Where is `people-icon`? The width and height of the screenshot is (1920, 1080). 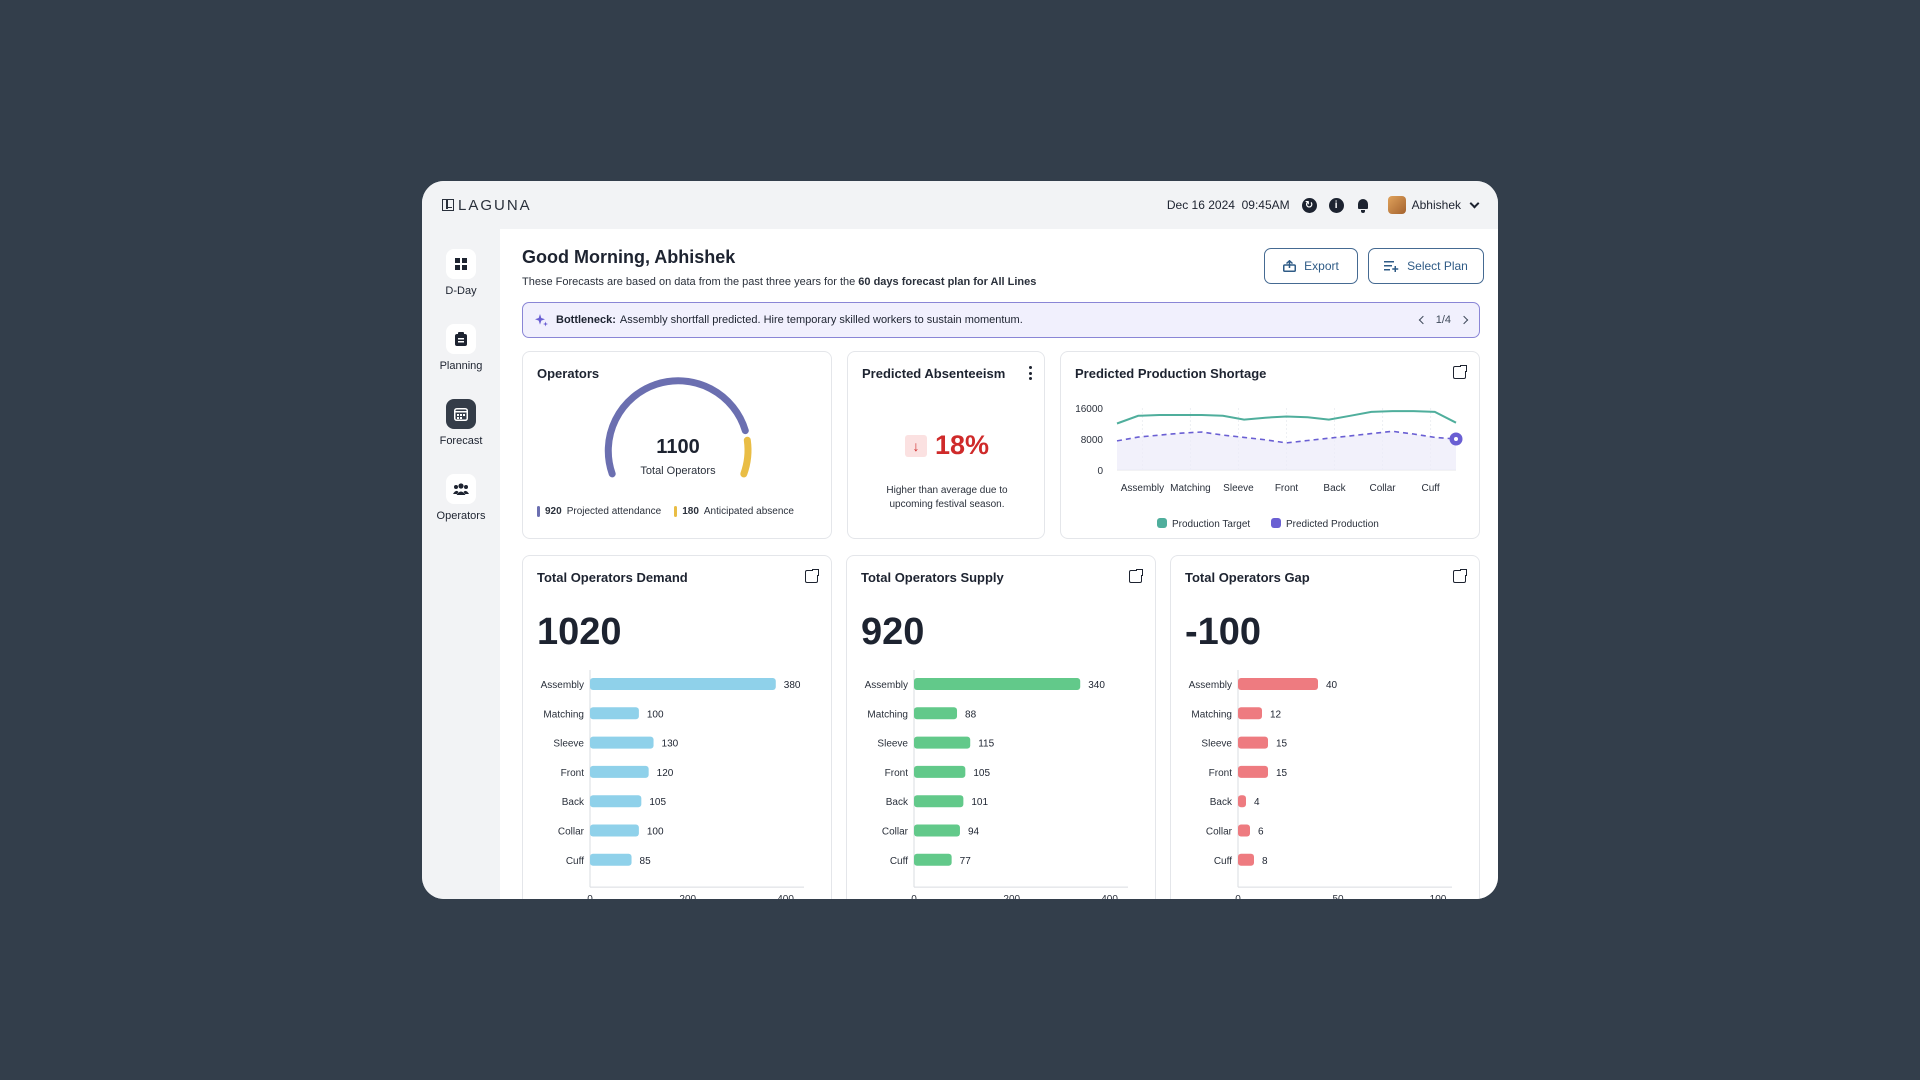 people-icon is located at coordinates (461, 489).